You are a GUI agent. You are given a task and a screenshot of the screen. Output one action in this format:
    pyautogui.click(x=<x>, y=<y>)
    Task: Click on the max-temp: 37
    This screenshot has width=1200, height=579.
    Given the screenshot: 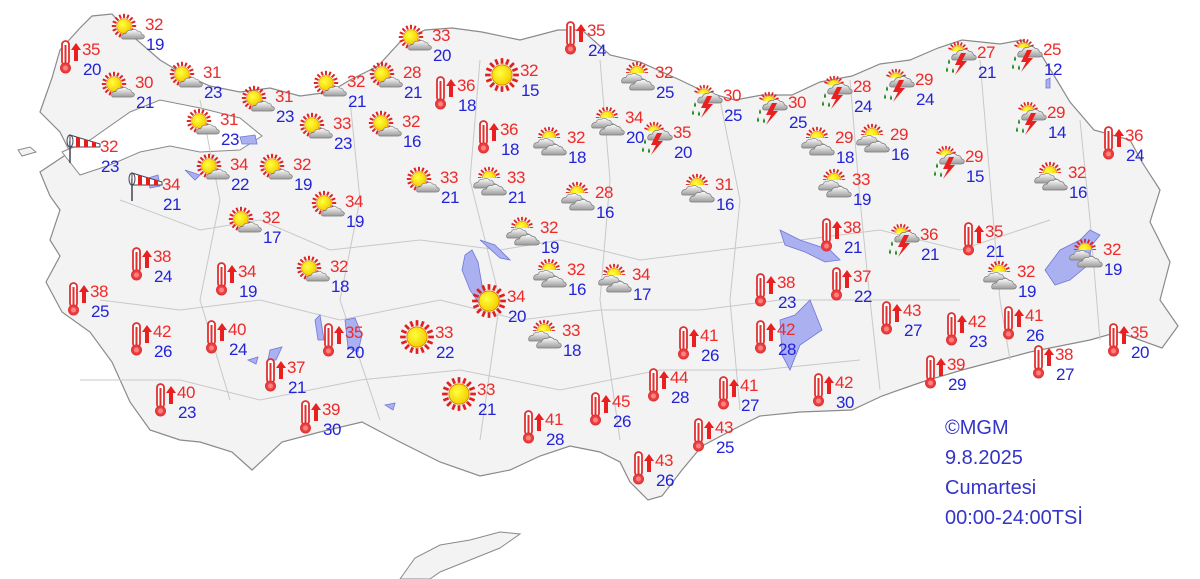 What is the action you would take?
    pyautogui.click(x=296, y=367)
    